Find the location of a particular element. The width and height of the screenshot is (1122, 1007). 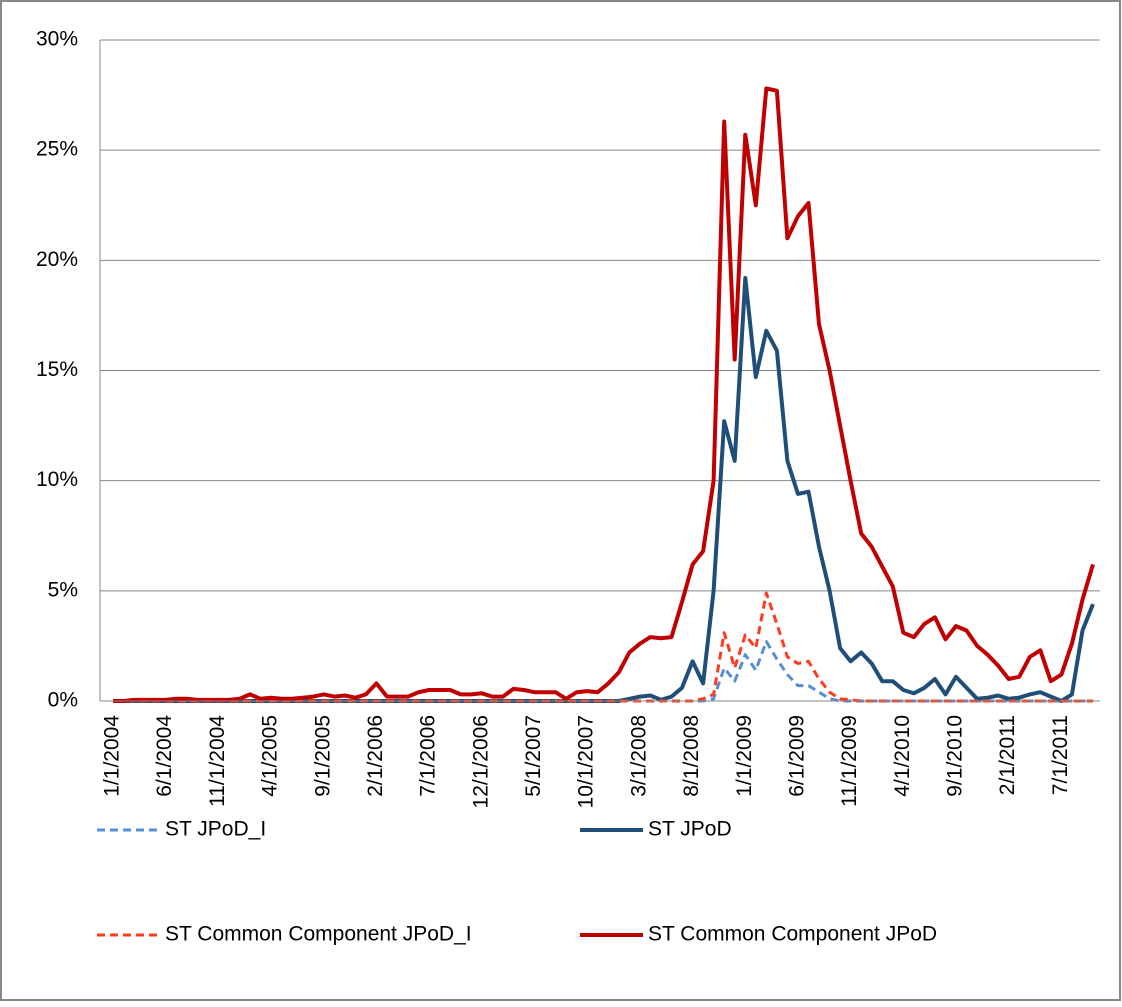

x-tick-label: 9/1/2010 is located at coordinates (955, 756).